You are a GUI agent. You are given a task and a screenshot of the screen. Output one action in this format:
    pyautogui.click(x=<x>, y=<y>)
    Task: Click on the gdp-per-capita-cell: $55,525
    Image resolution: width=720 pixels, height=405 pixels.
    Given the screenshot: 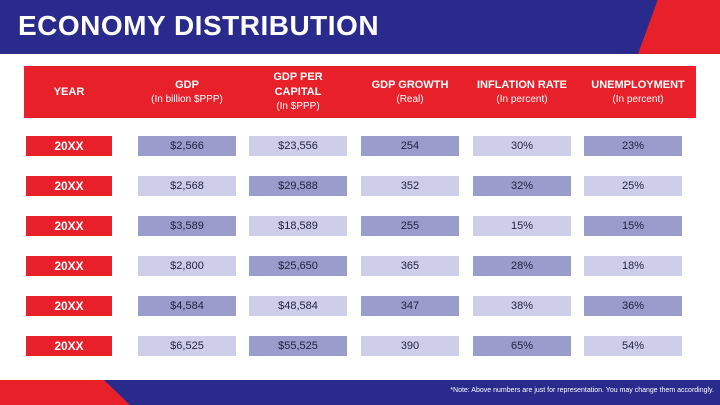 What is the action you would take?
    pyautogui.click(x=298, y=346)
    